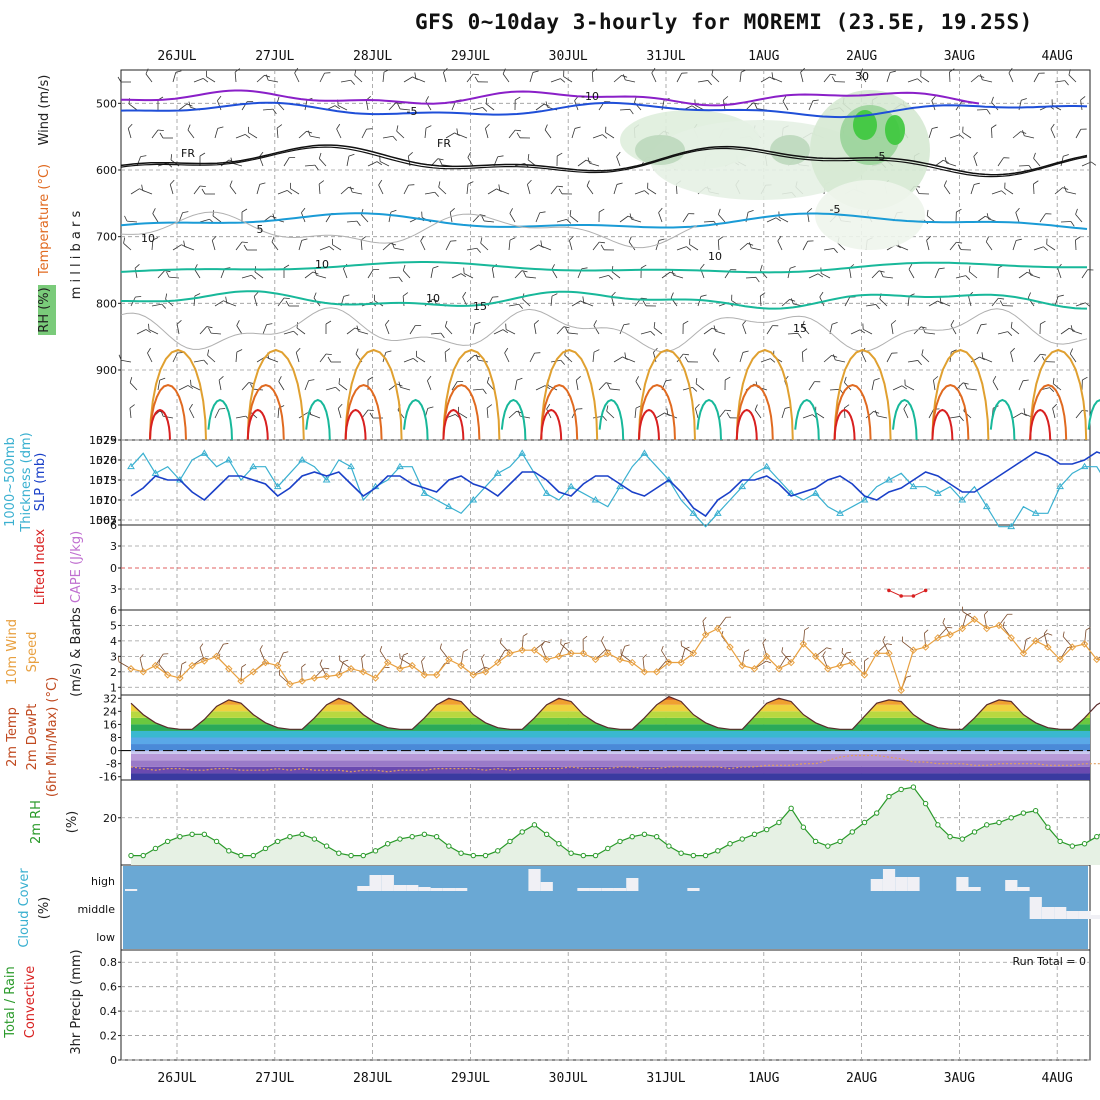 The height and width of the screenshot is (1100, 1100). I want to click on contour-label: -10, so click(590, 96).